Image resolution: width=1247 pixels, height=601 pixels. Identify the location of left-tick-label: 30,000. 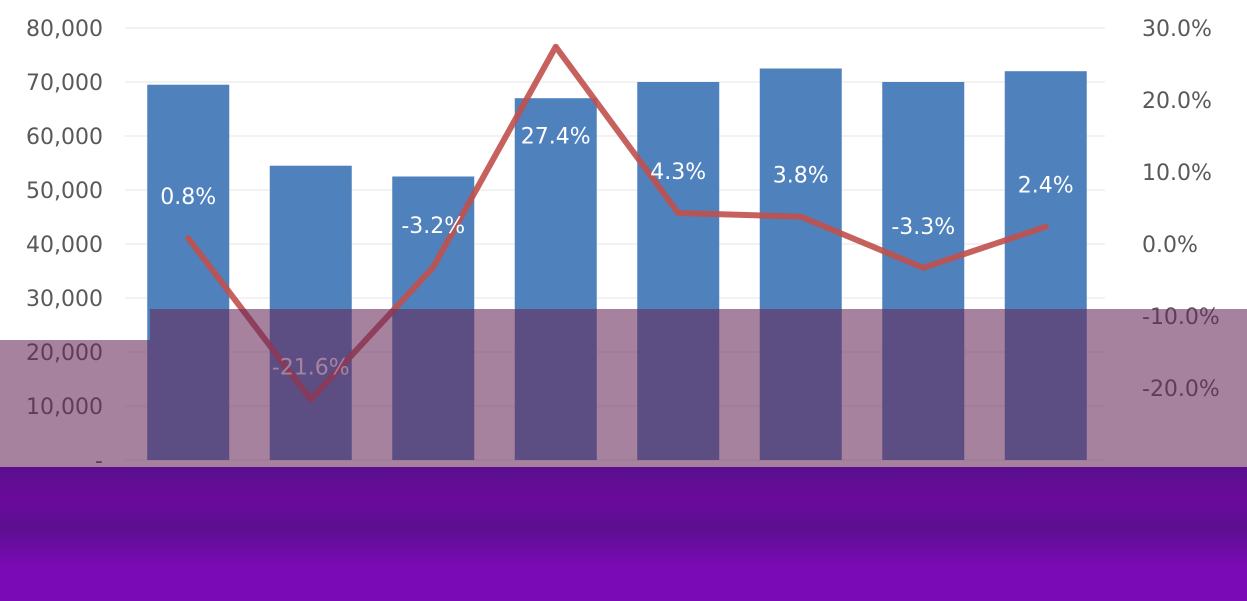
(64, 299).